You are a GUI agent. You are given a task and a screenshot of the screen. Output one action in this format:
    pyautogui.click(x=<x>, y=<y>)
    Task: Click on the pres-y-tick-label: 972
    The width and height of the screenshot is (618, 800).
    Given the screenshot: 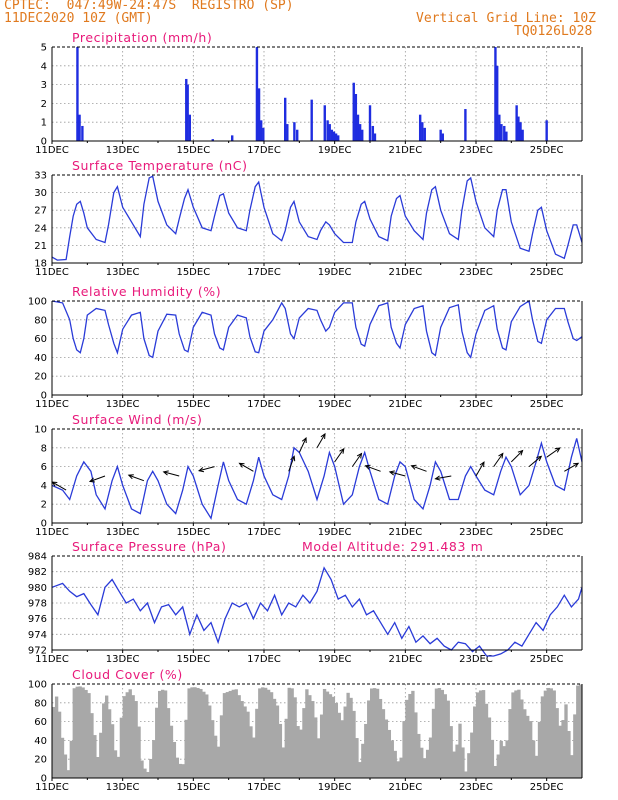 What is the action you would take?
    pyautogui.click(x=37, y=651)
    